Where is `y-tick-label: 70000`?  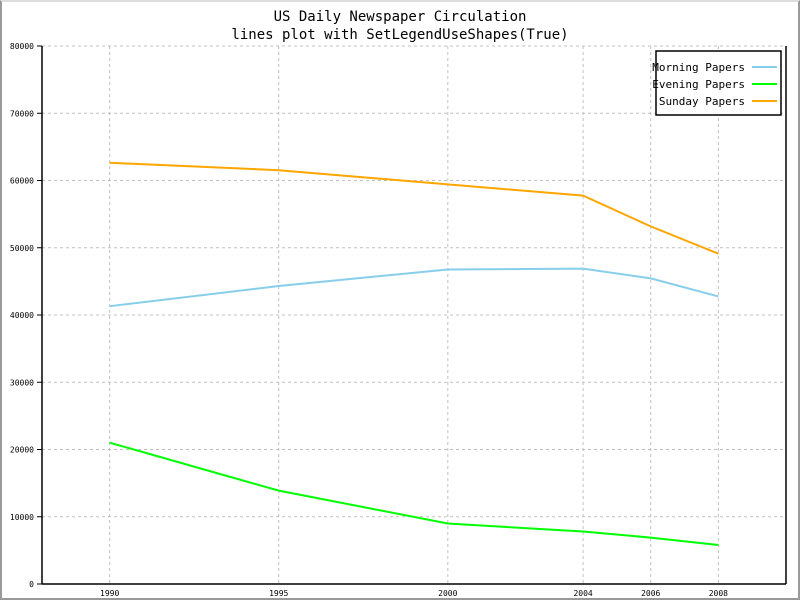
y-tick-label: 70000 is located at coordinates (22, 113).